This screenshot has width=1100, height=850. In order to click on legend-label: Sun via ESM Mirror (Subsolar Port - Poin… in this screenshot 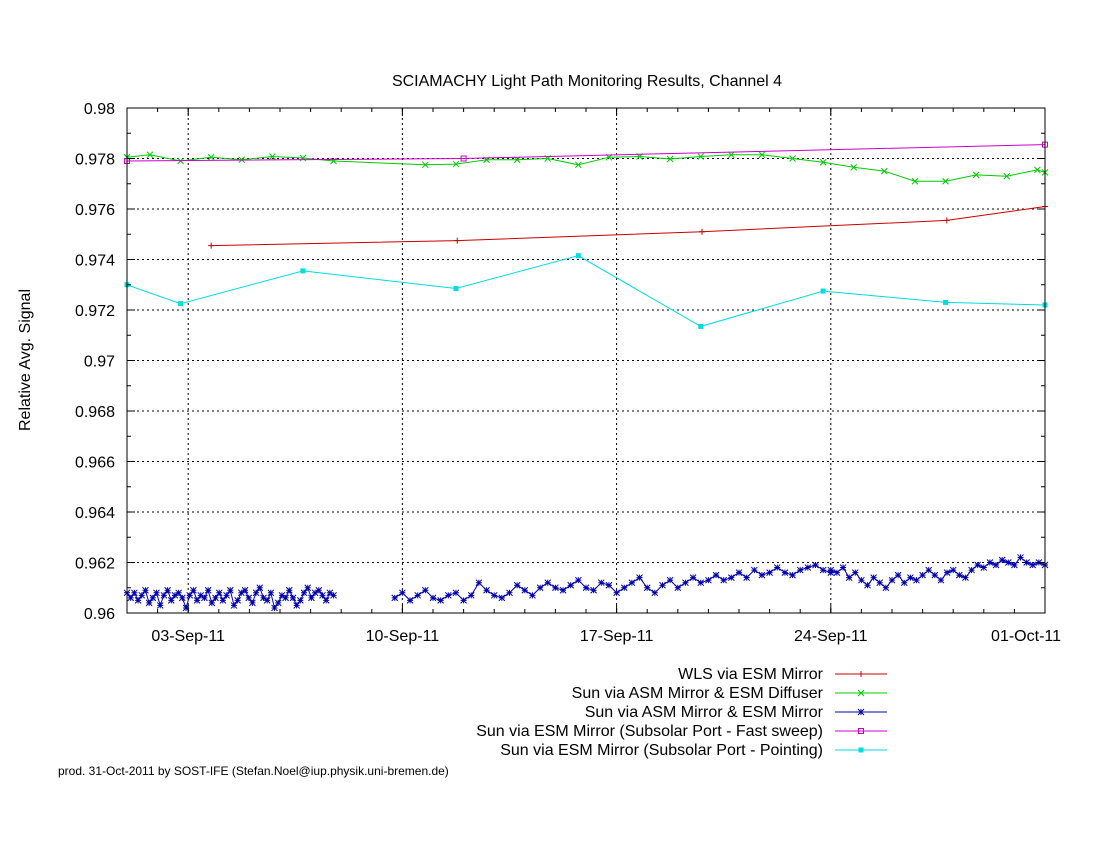, I will do `click(661, 750)`.